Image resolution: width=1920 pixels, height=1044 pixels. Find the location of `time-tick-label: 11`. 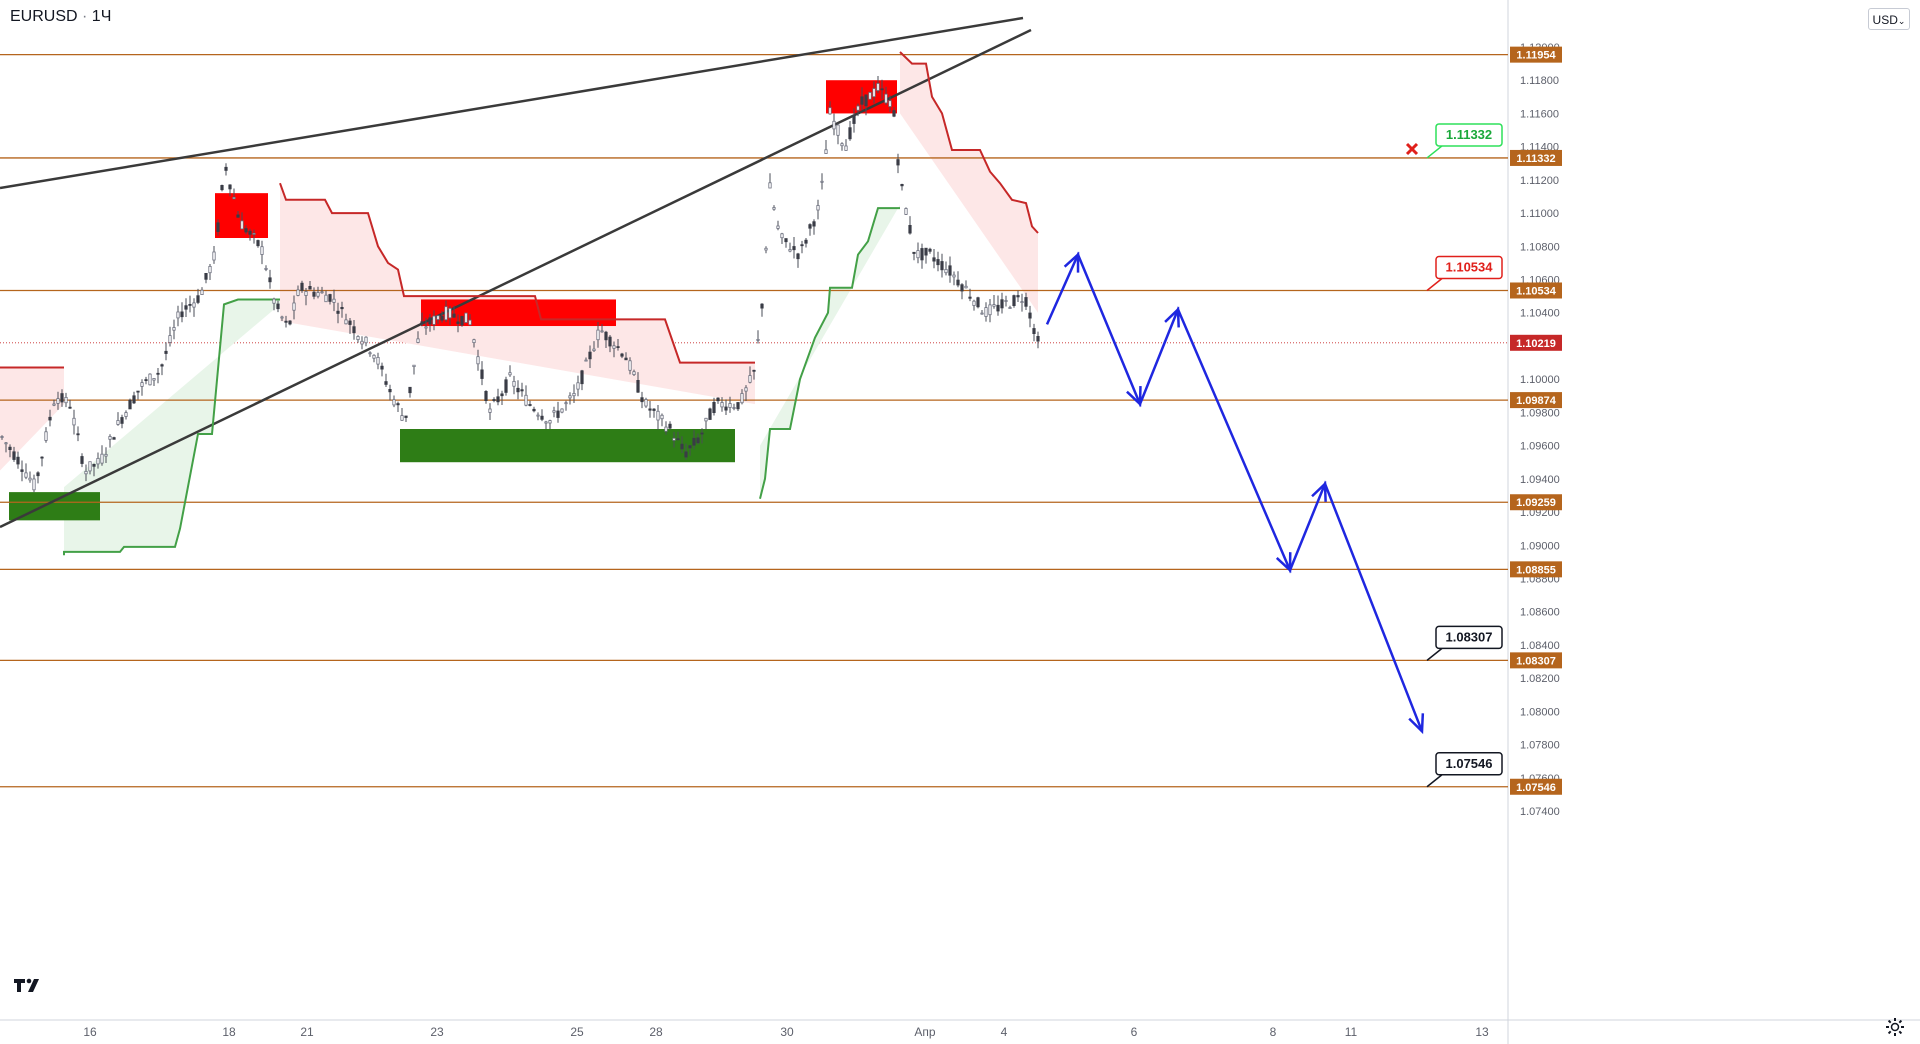

time-tick-label: 11 is located at coordinates (1351, 1032).